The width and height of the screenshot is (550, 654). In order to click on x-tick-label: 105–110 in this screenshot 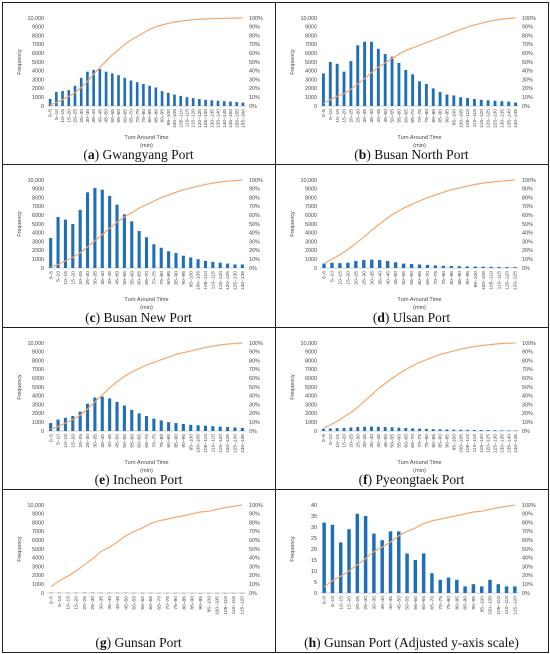, I will do `click(206, 280)`.